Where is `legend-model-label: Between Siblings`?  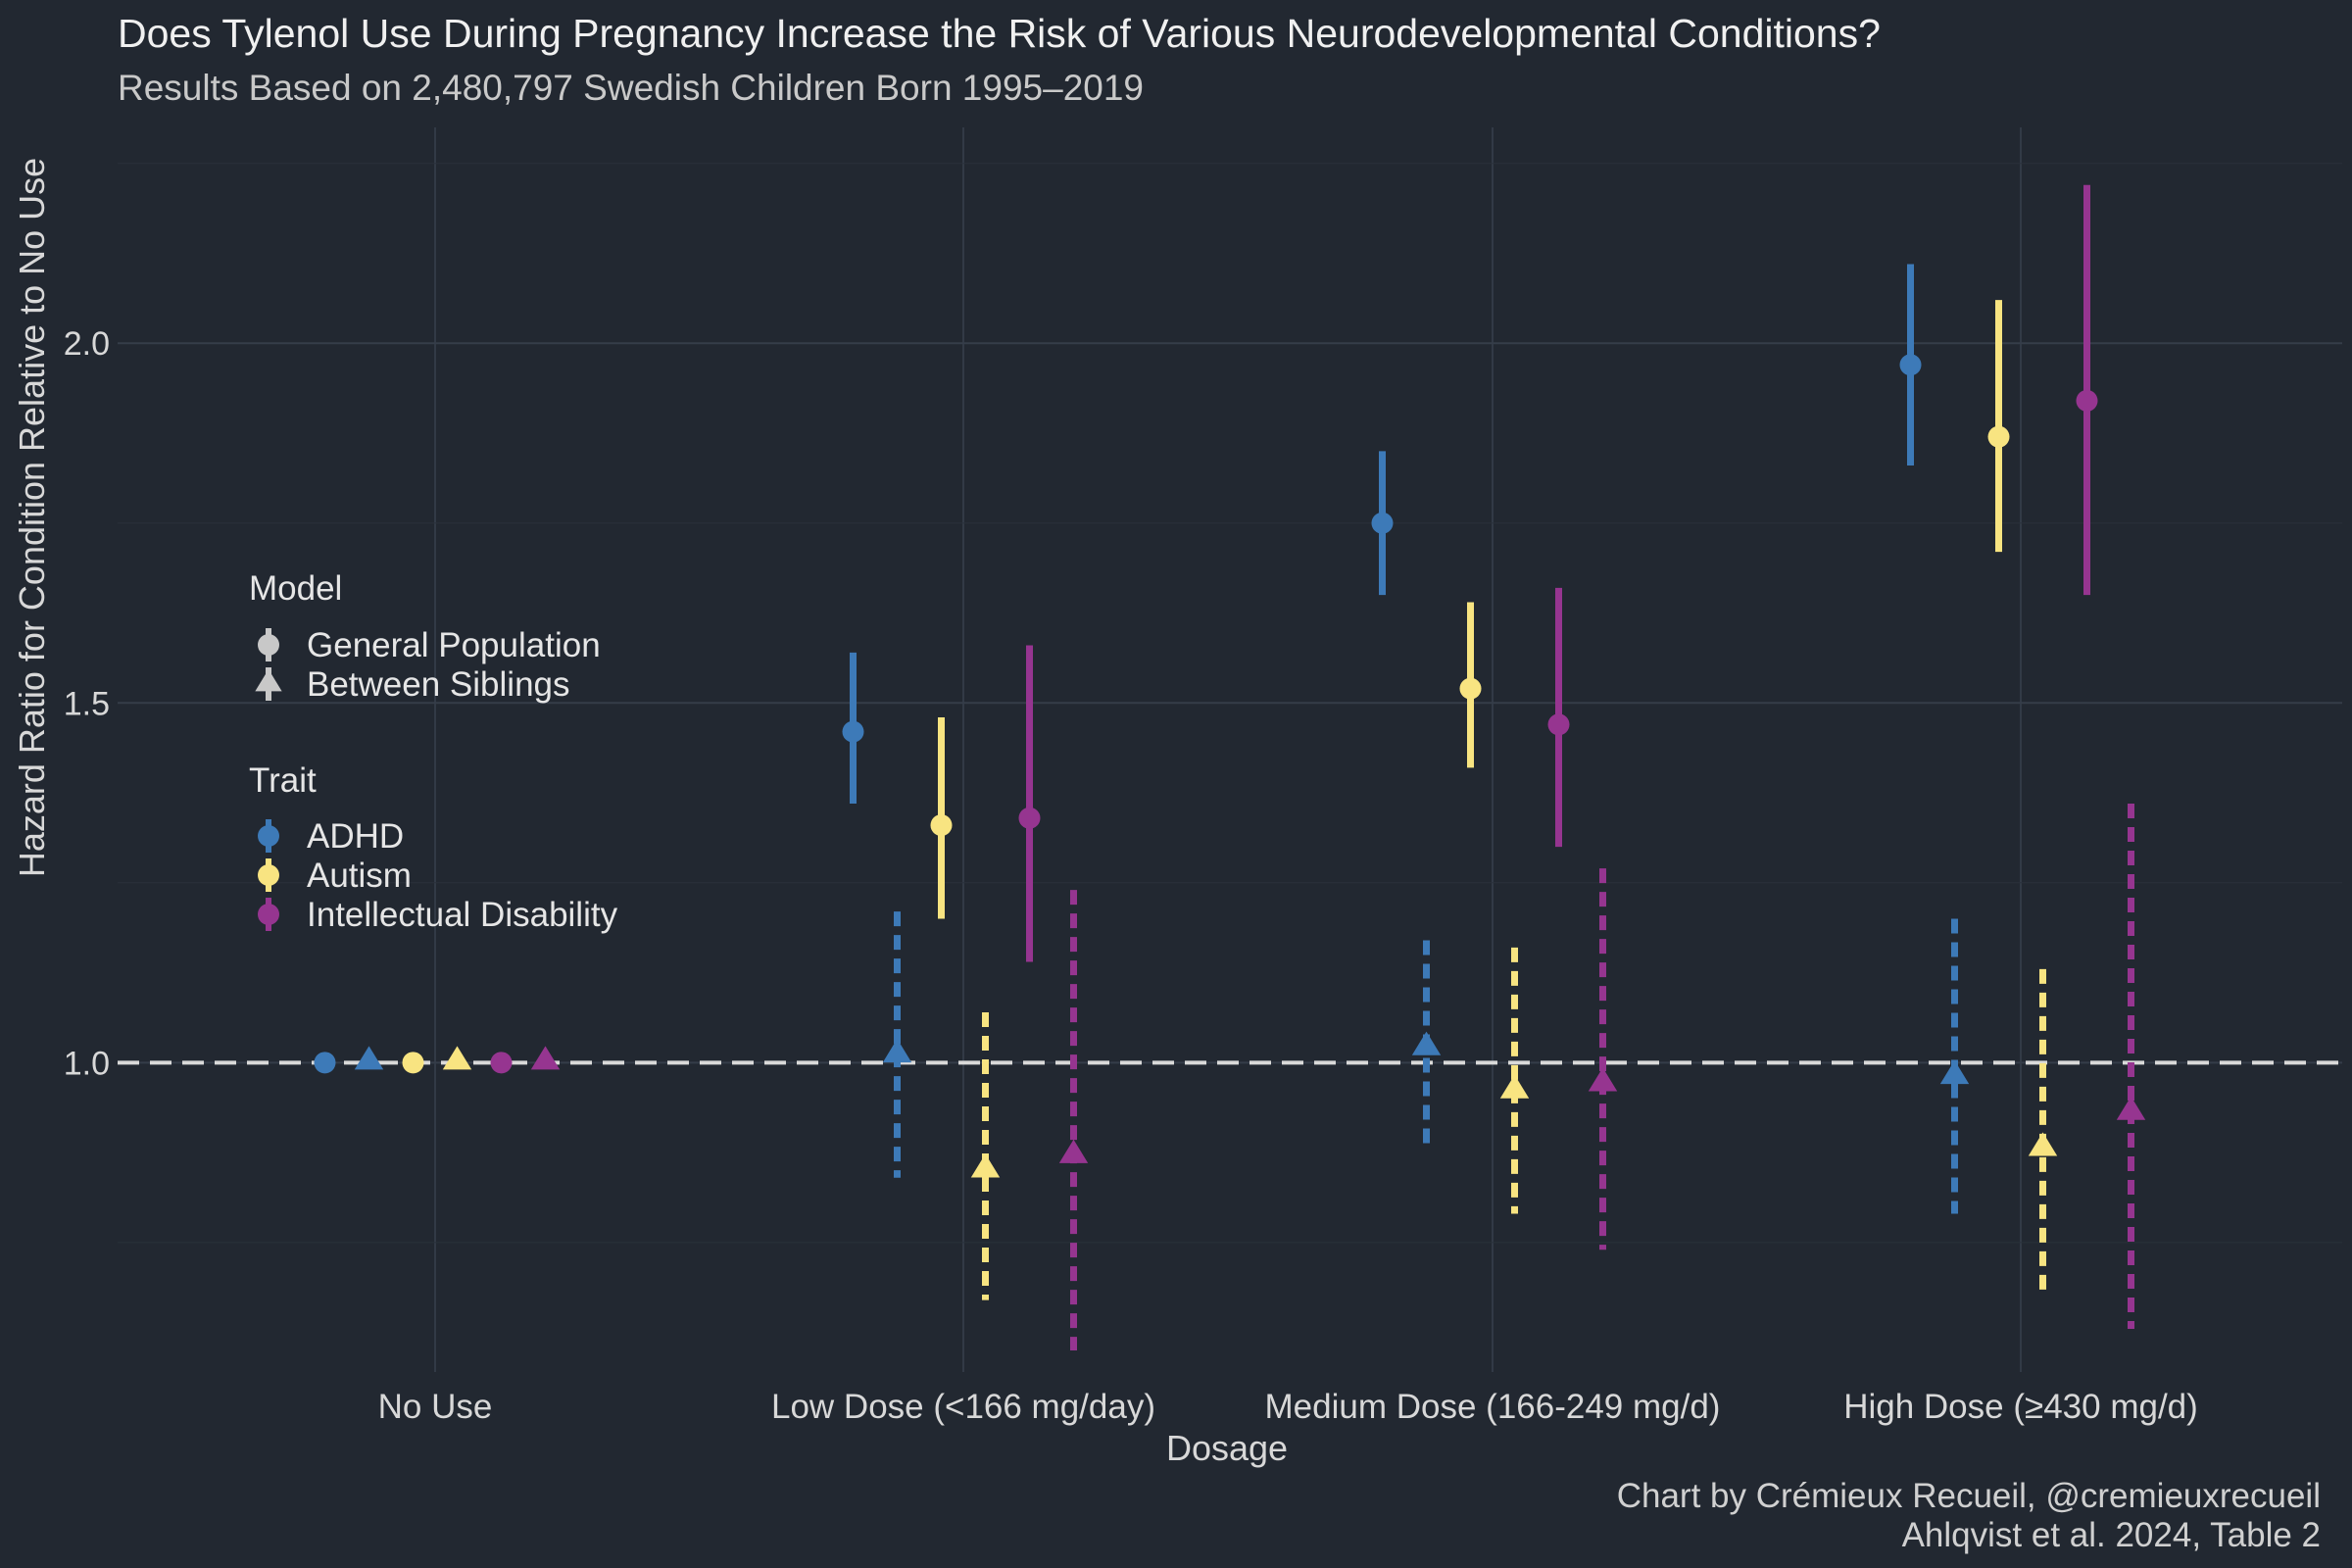 legend-model-label: Between Siblings is located at coordinates (438, 684).